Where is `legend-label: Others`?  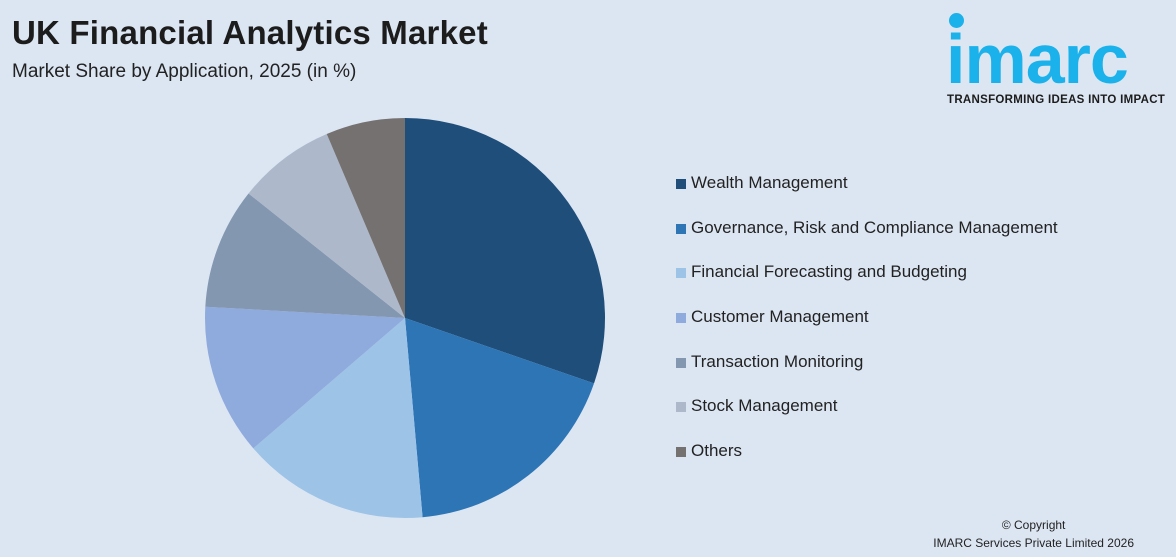 legend-label: Others is located at coordinates (717, 451).